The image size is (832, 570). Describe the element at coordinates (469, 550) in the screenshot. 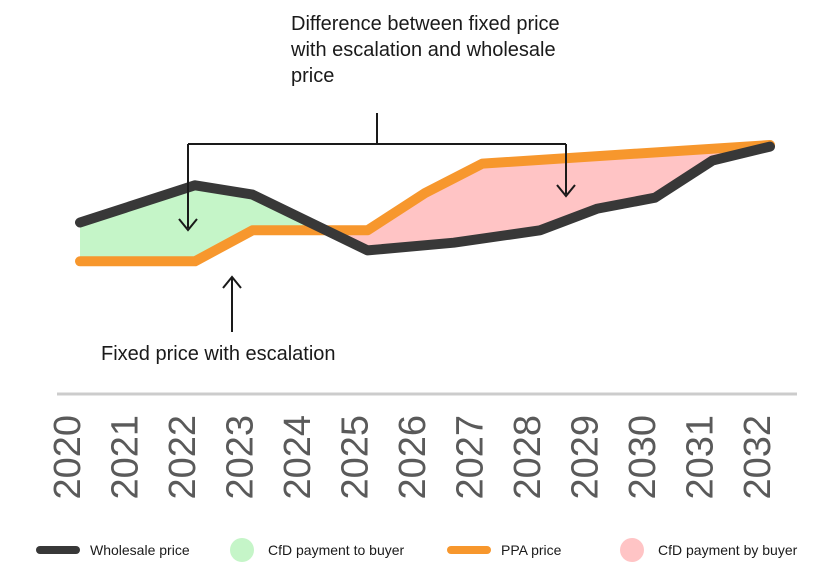

I see `legend-swatch-ppa` at that location.